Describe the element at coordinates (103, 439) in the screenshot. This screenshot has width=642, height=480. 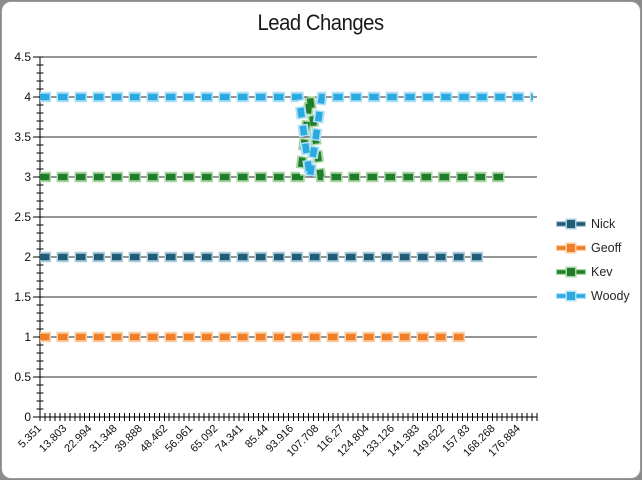
I see `x-tick-label: 31.348` at that location.